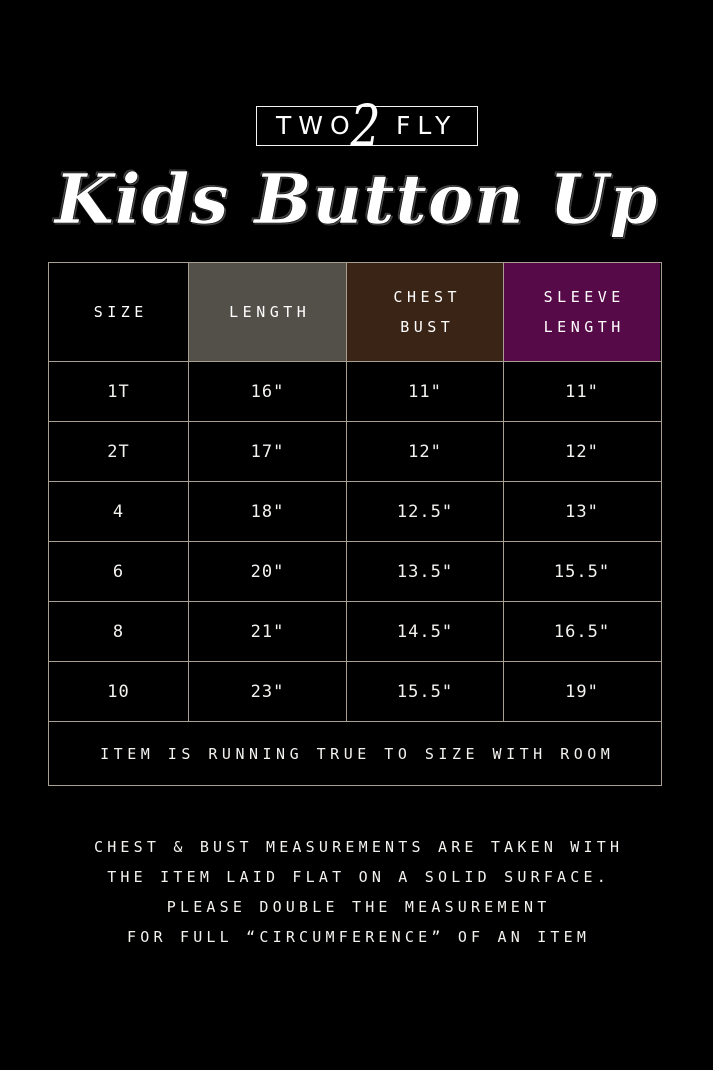 This screenshot has height=1070, width=713. What do you see at coordinates (118, 571) in the screenshot?
I see `cell-size: 6` at bounding box center [118, 571].